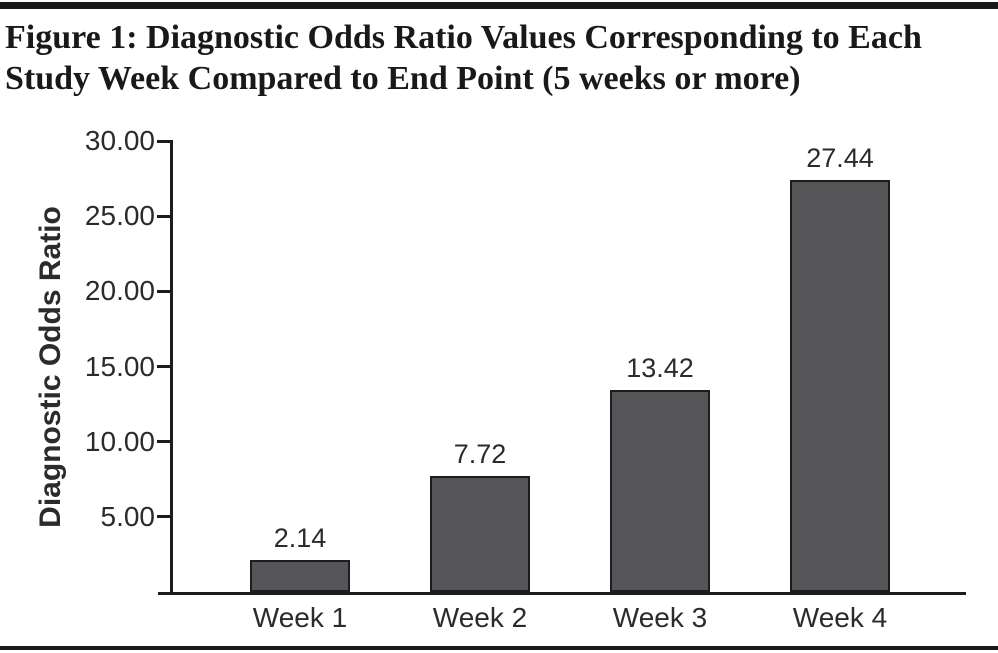 This screenshot has width=998, height=653. I want to click on bar-group-week-4: 27.44 Week 4, so click(840, 386).